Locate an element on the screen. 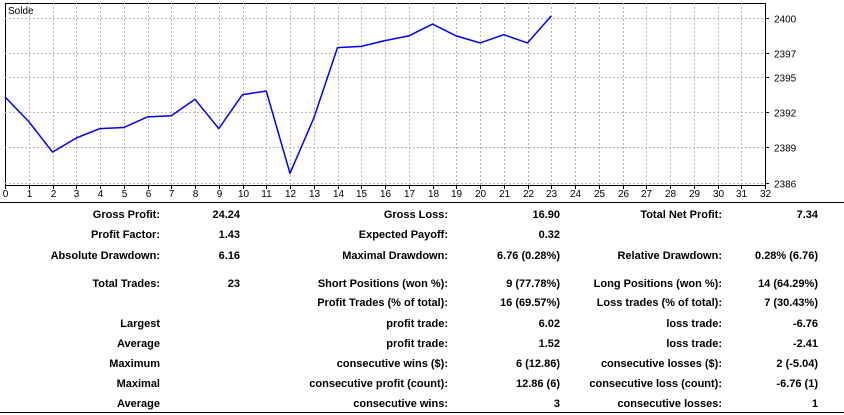 Image resolution: width=844 pixels, height=415 pixels. x-tick-label: 26 is located at coordinates (624, 194).